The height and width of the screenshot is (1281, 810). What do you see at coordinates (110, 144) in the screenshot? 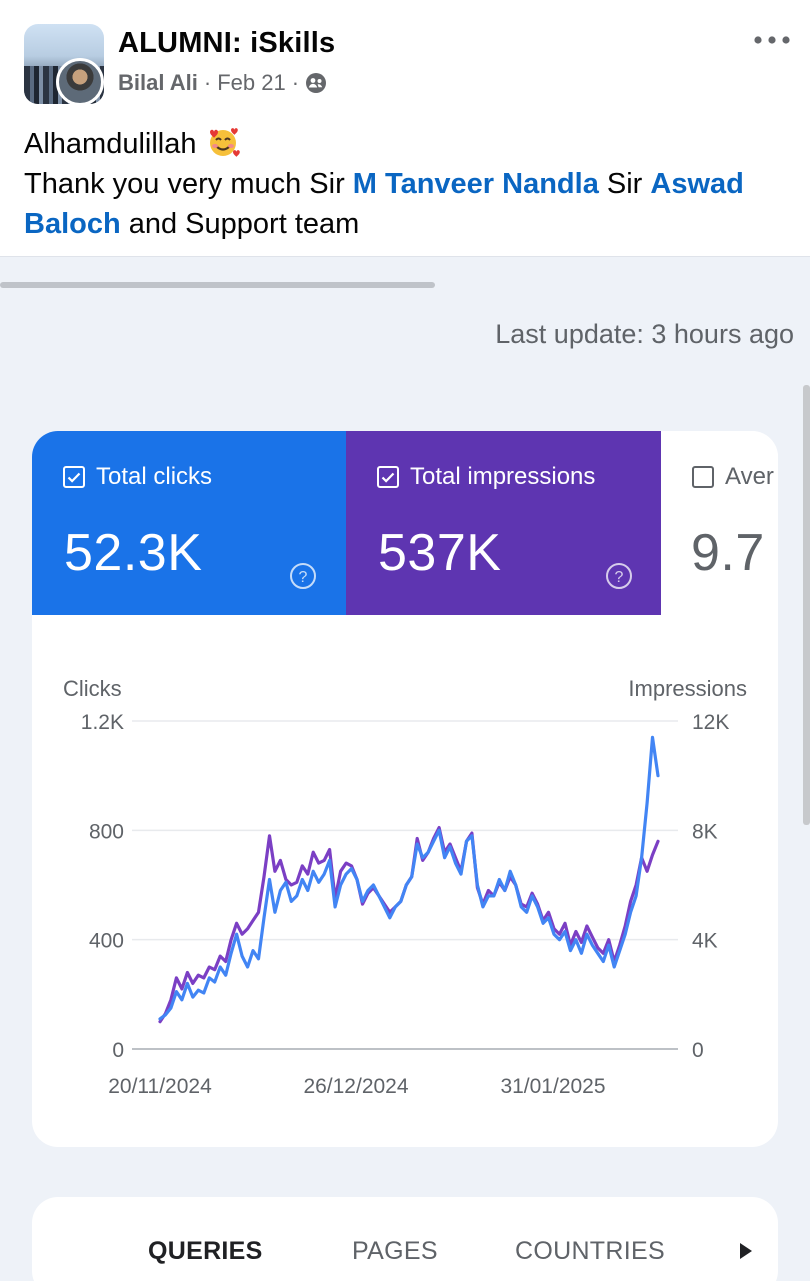
I see `post-line-1-text: Alhamdulillah` at bounding box center [110, 144].